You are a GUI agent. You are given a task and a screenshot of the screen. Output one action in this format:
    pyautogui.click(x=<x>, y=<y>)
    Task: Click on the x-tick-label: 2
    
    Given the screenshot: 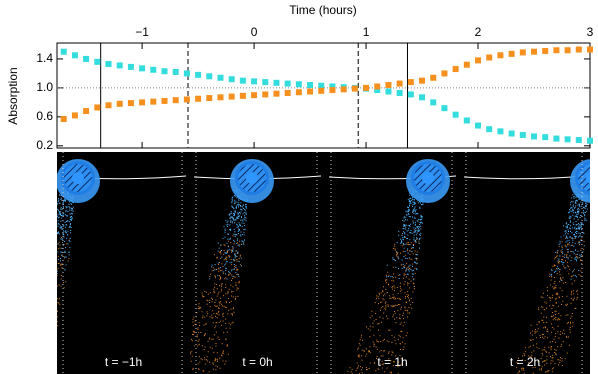 What is the action you would take?
    pyautogui.click(x=478, y=32)
    